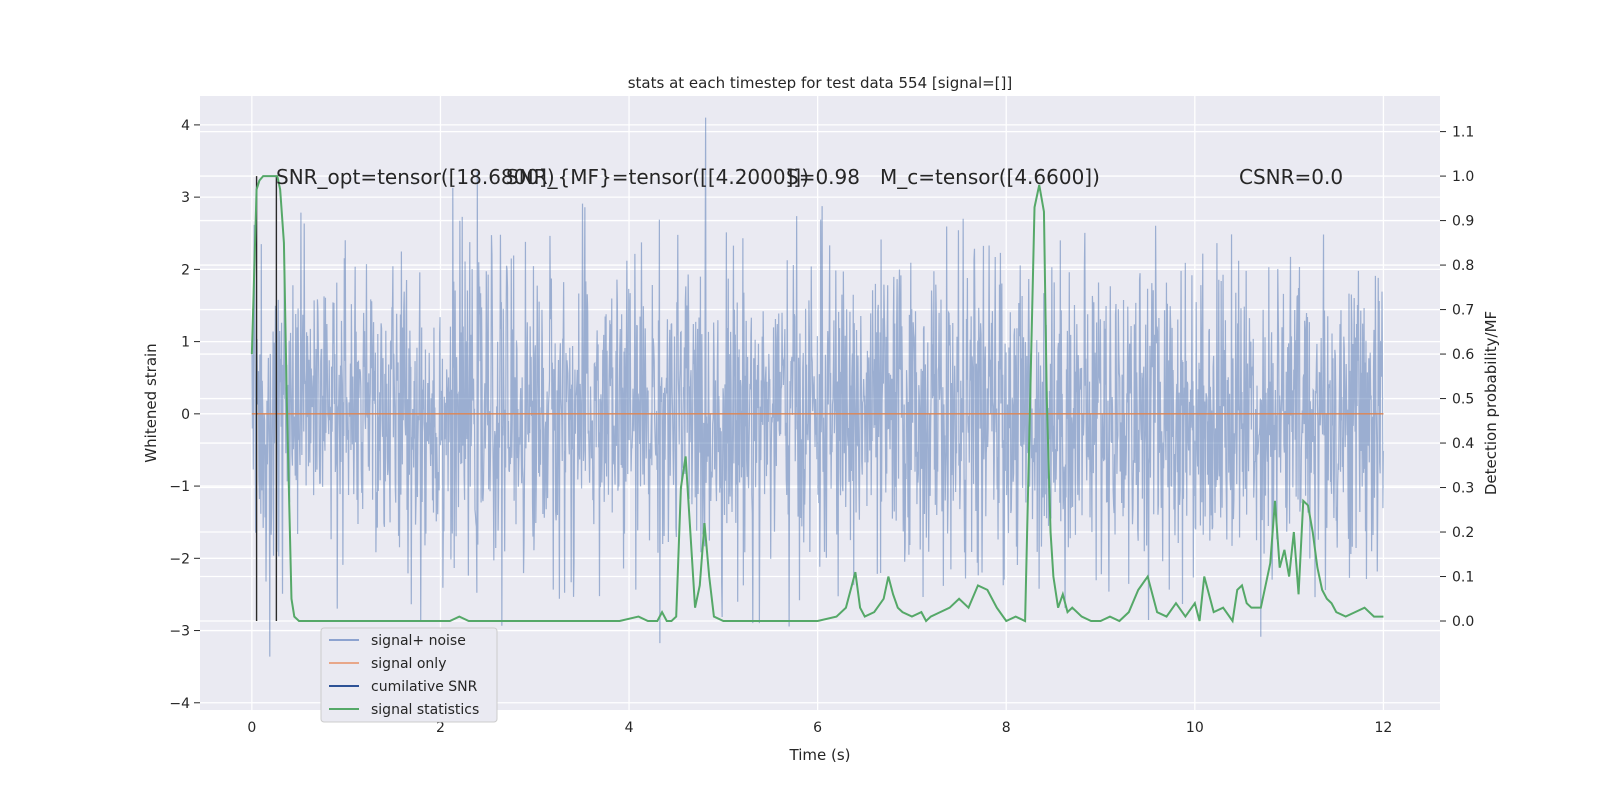 The height and width of the screenshot is (804, 1600). I want to click on annotation-csnr: CSNR=0.0, so click(1291, 177).